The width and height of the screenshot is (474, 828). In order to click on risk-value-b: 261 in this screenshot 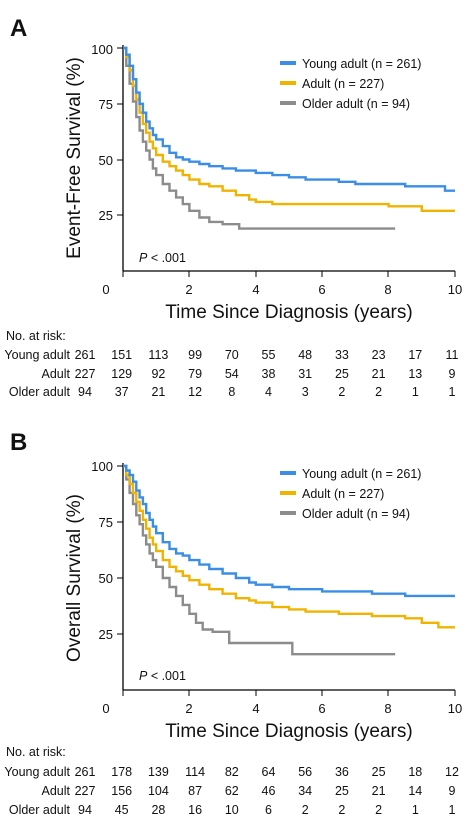, I will do `click(85, 772)`.